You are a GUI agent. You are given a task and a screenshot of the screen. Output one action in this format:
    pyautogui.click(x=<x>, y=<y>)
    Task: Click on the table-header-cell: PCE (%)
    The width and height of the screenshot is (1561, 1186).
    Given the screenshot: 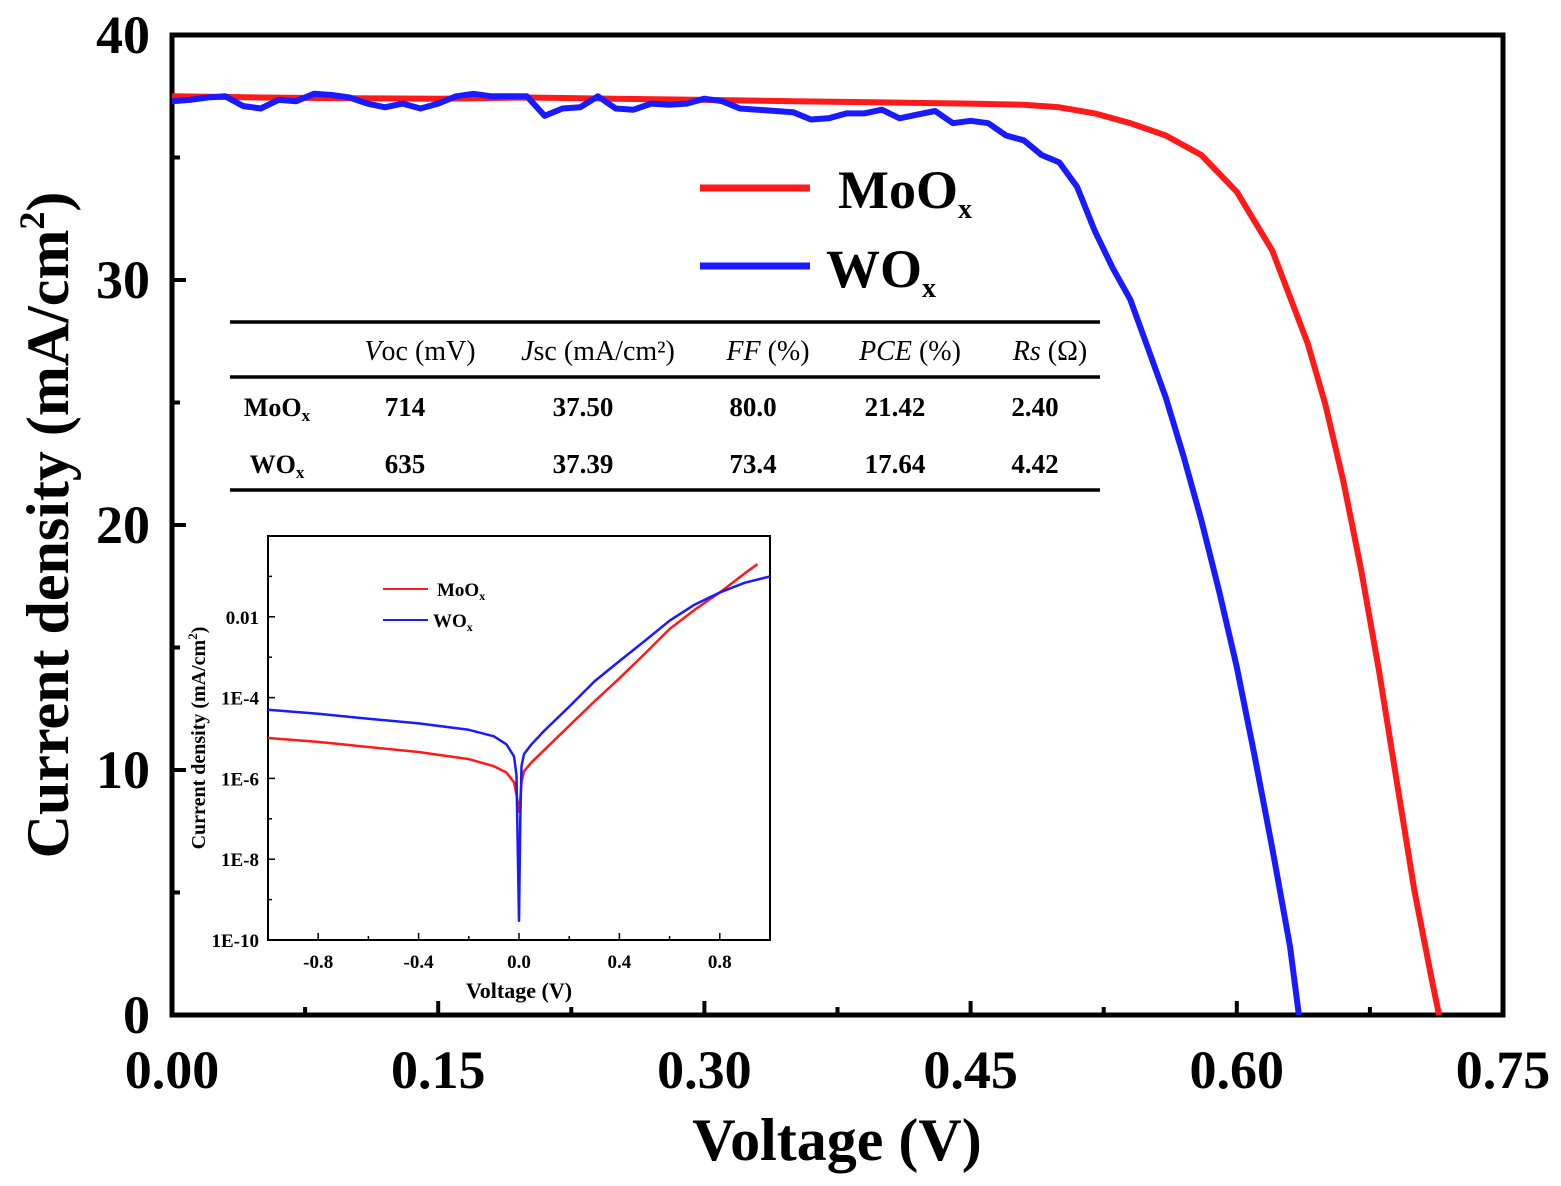 What is the action you would take?
    pyautogui.click(x=909, y=351)
    